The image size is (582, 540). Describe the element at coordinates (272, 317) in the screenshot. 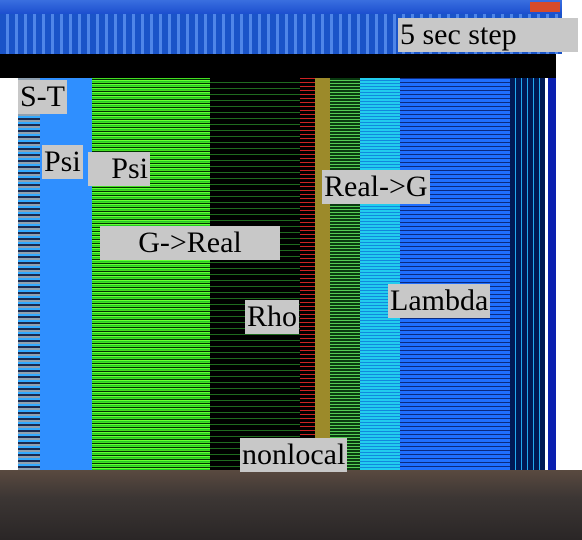

I see `annotation: Rho` at that location.